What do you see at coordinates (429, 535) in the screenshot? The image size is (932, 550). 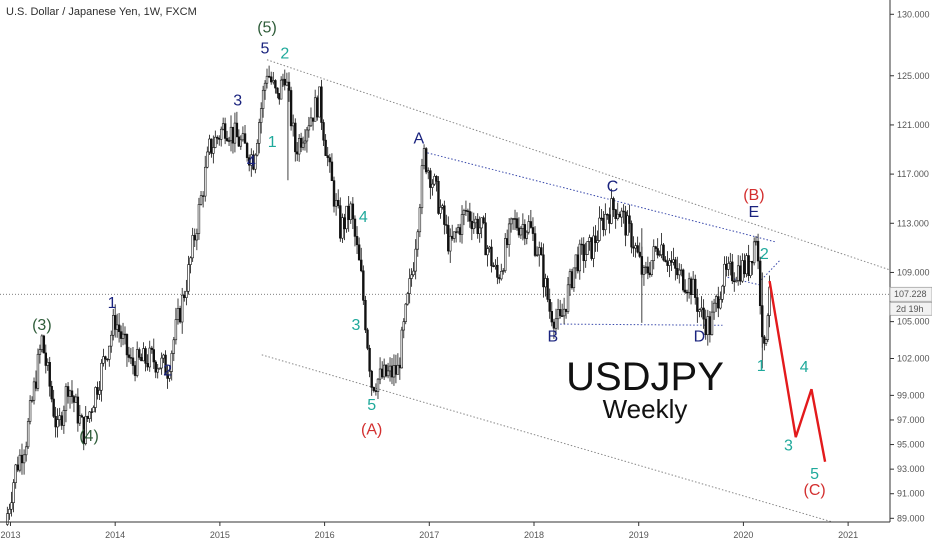 I see `time-tick-label: 2017` at bounding box center [429, 535].